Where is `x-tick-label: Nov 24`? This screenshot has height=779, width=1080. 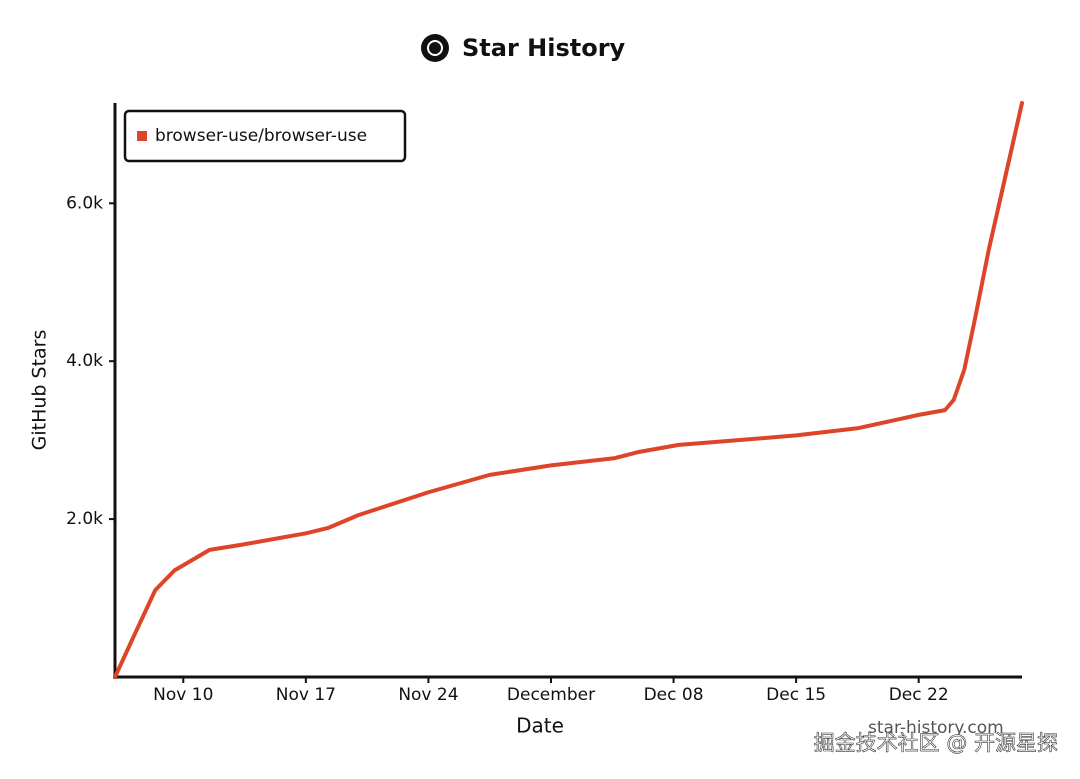
x-tick-label: Nov 24 is located at coordinates (428, 695).